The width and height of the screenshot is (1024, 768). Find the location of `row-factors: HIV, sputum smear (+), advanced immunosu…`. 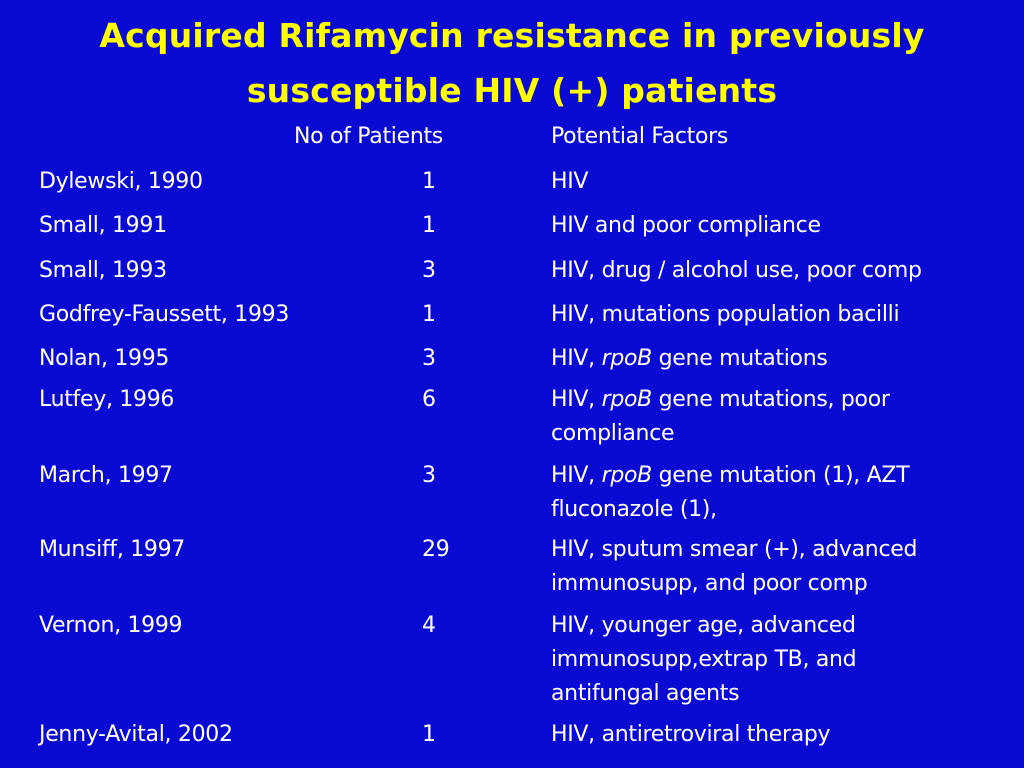

row-factors: HIV, sputum smear (+), advanced immunosu… is located at coordinates (734, 566).